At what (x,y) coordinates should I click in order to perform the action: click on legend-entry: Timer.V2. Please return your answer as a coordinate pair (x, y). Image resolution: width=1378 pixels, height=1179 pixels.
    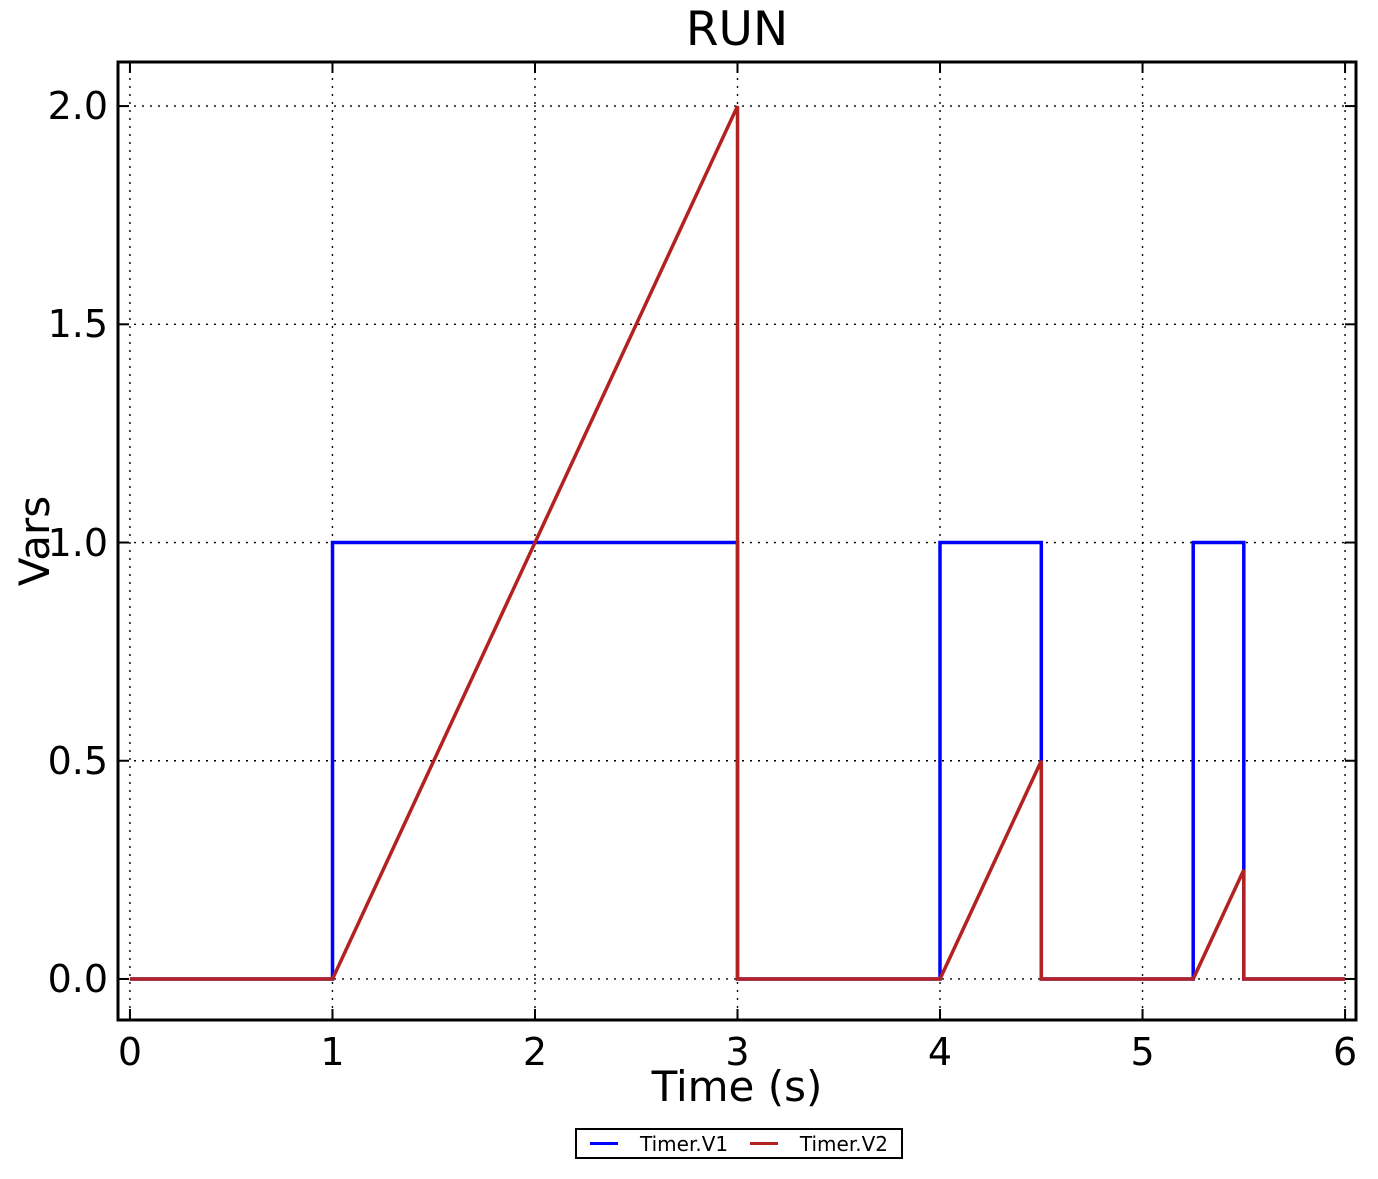
    Looking at the image, I should click on (818, 1143).